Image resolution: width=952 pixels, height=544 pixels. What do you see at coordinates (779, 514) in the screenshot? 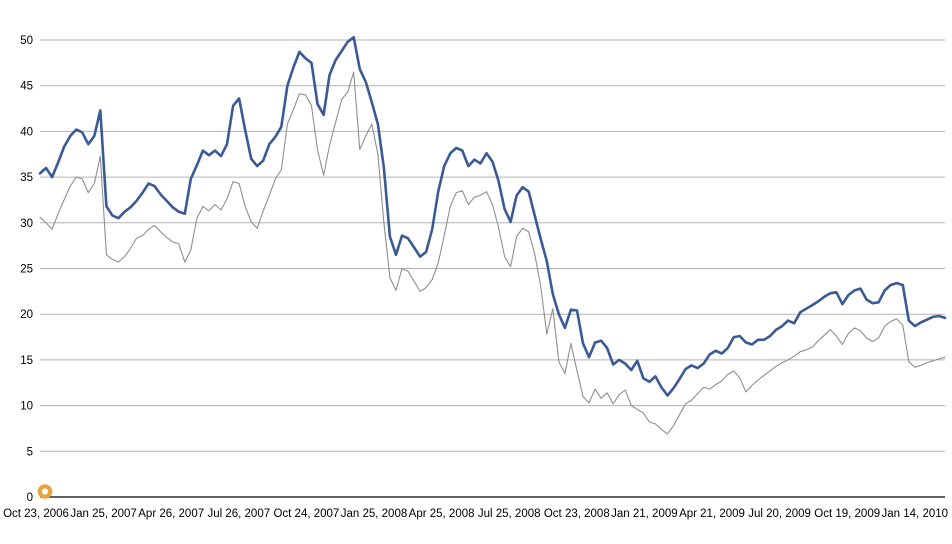
I see `x-axis-tick-label: Jul 20, 2009` at bounding box center [779, 514].